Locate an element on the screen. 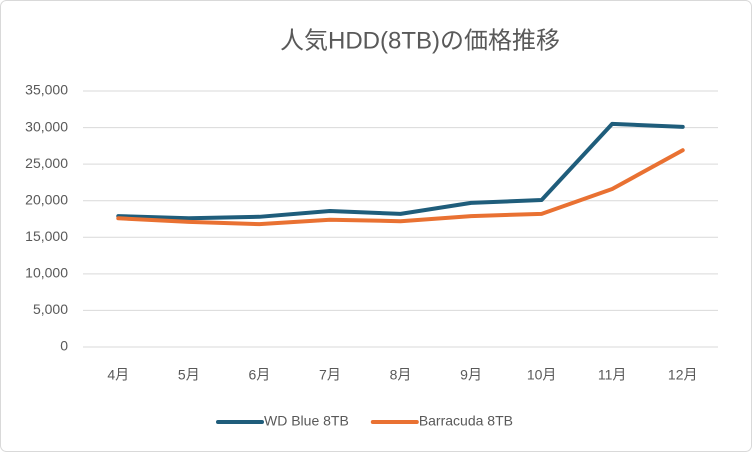  chart-title: 人気HDD(8TB)の価格推移 is located at coordinates (420, 40).